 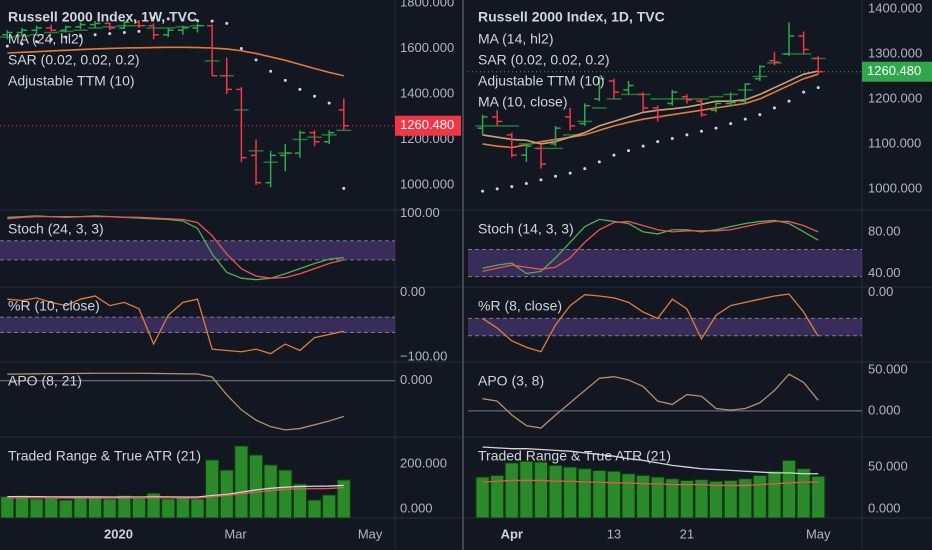 What do you see at coordinates (197, 325) in the screenshot?
I see `band` at bounding box center [197, 325].